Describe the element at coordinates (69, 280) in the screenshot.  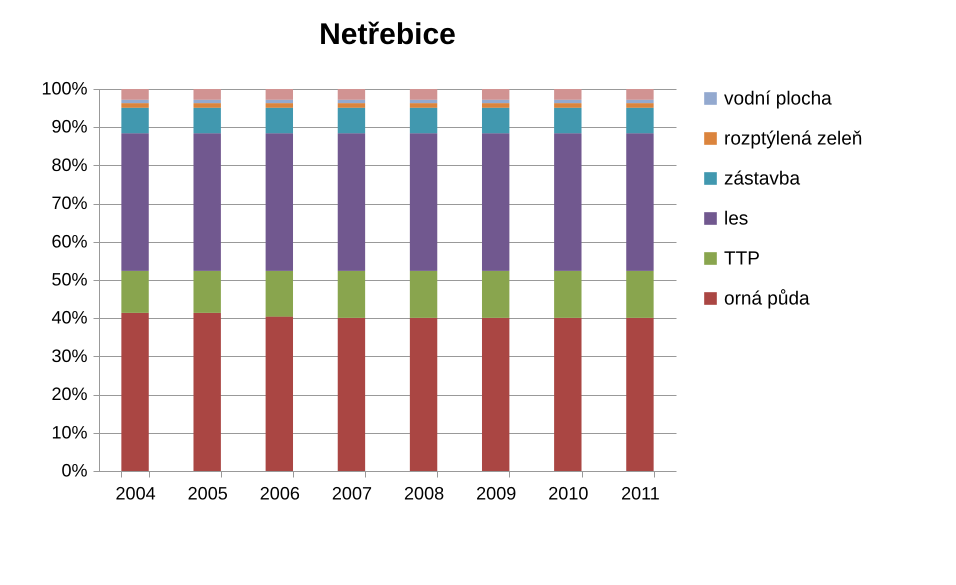
I see `y-tick-label: 50%` at that location.